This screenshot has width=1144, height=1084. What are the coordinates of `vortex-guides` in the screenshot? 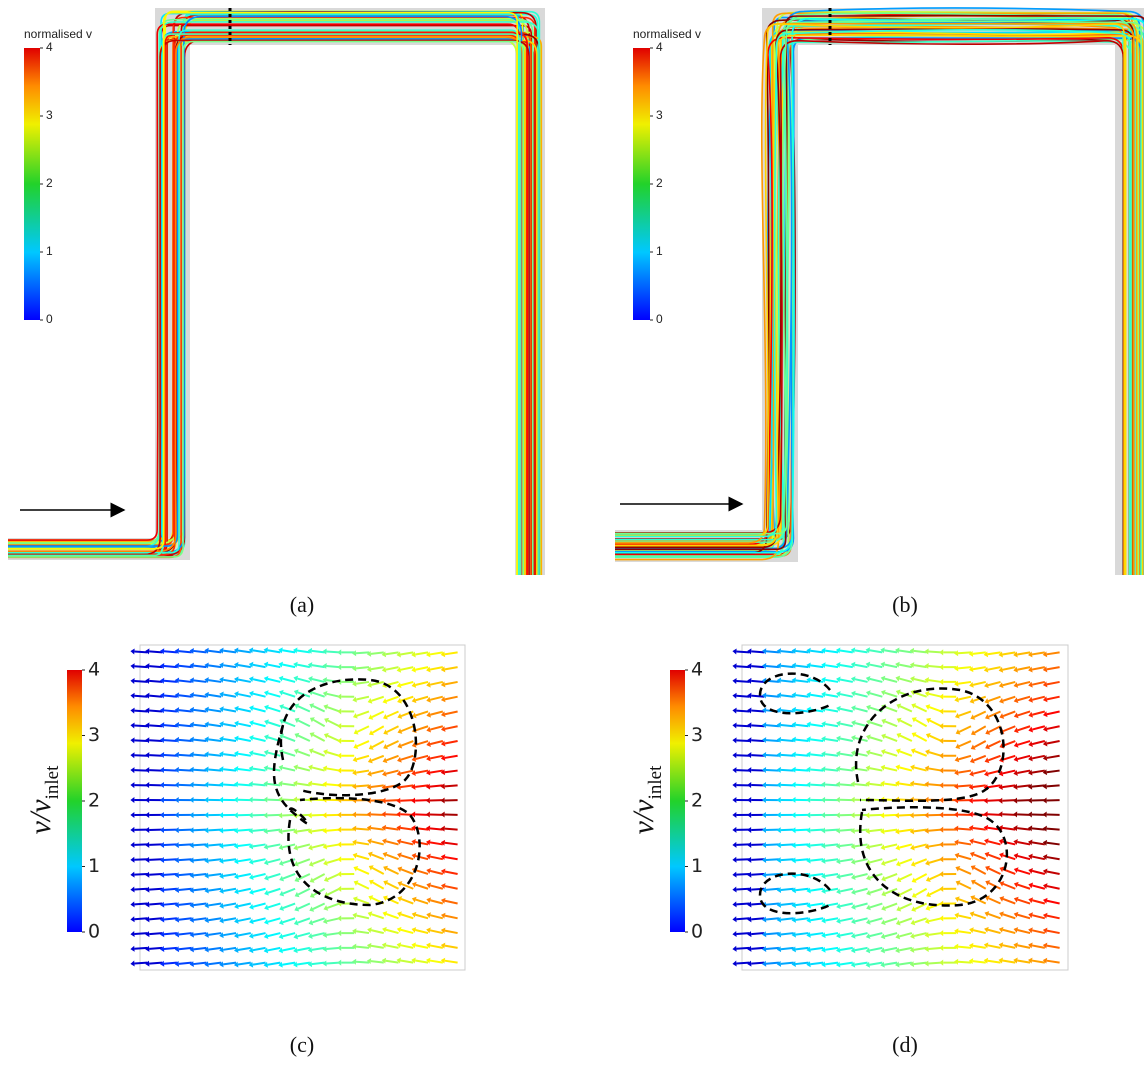 It's located at (640, 793).